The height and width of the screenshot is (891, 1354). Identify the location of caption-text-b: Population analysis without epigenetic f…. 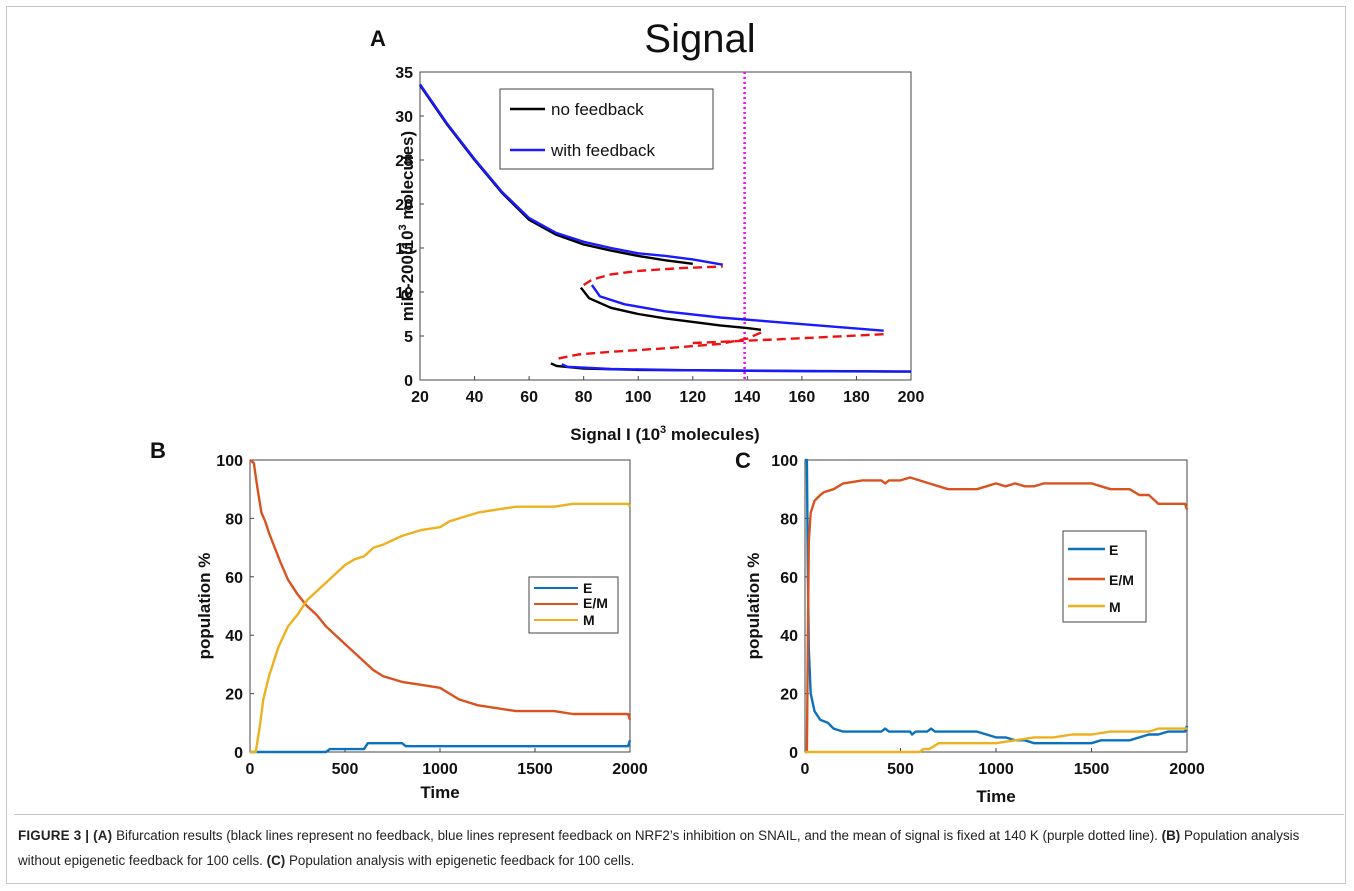
(659, 848).